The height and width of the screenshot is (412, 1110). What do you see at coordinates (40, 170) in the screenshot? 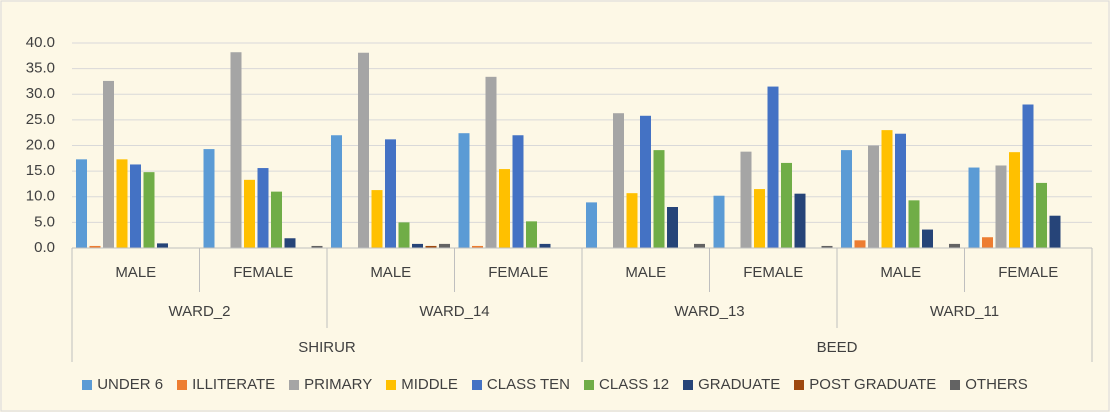
I see `y-tick-label: 15.0` at bounding box center [40, 170].